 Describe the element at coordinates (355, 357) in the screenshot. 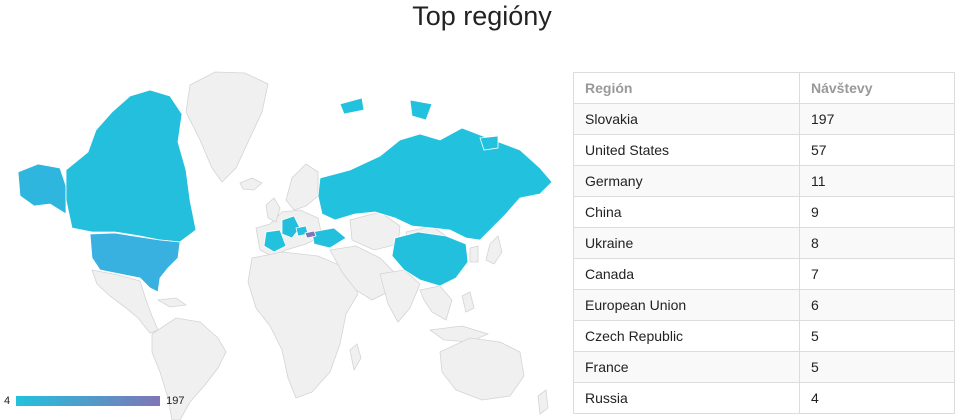

I see `country-madagascar` at that location.